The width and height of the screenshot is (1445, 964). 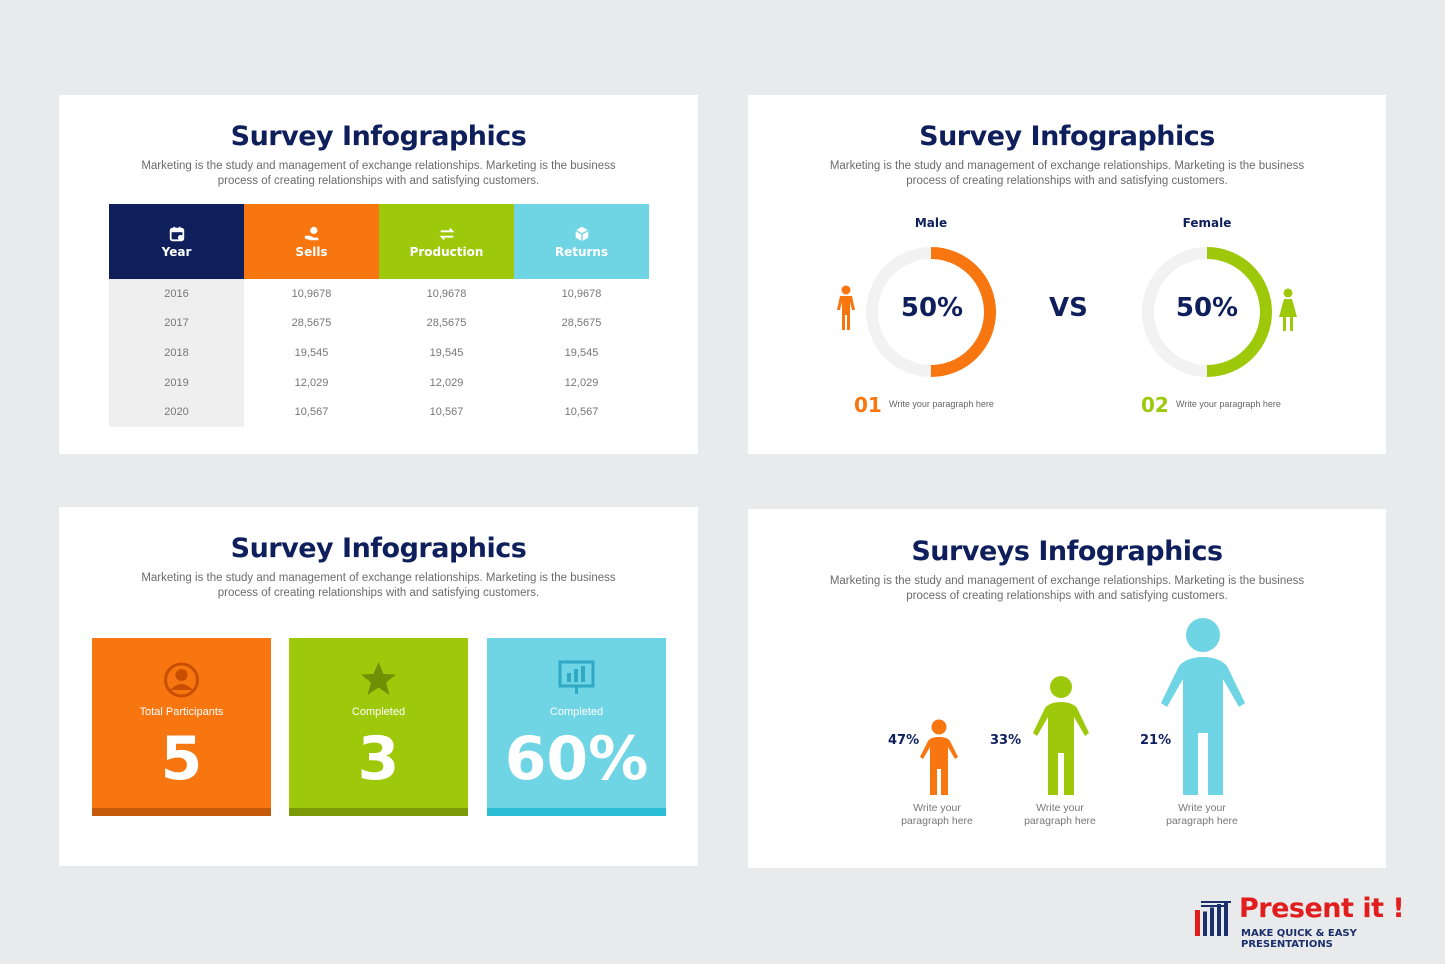 What do you see at coordinates (311, 241) in the screenshot?
I see `header-sells: Sells` at bounding box center [311, 241].